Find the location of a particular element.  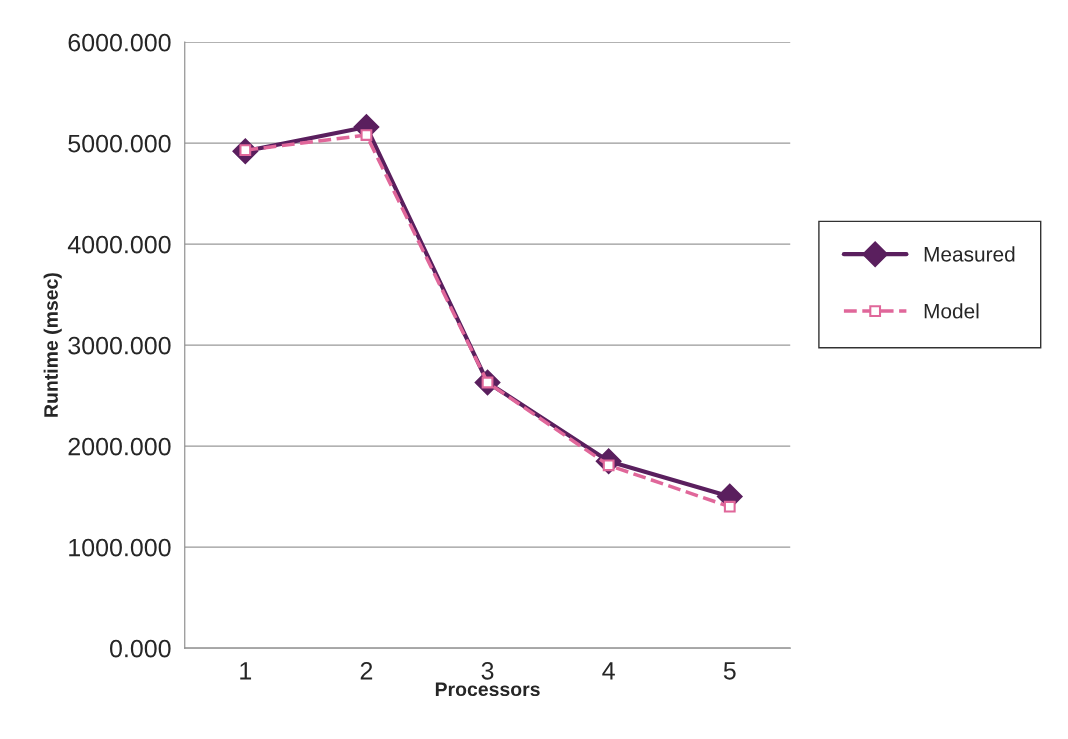

x-tick-label: 3 is located at coordinates (487, 670).